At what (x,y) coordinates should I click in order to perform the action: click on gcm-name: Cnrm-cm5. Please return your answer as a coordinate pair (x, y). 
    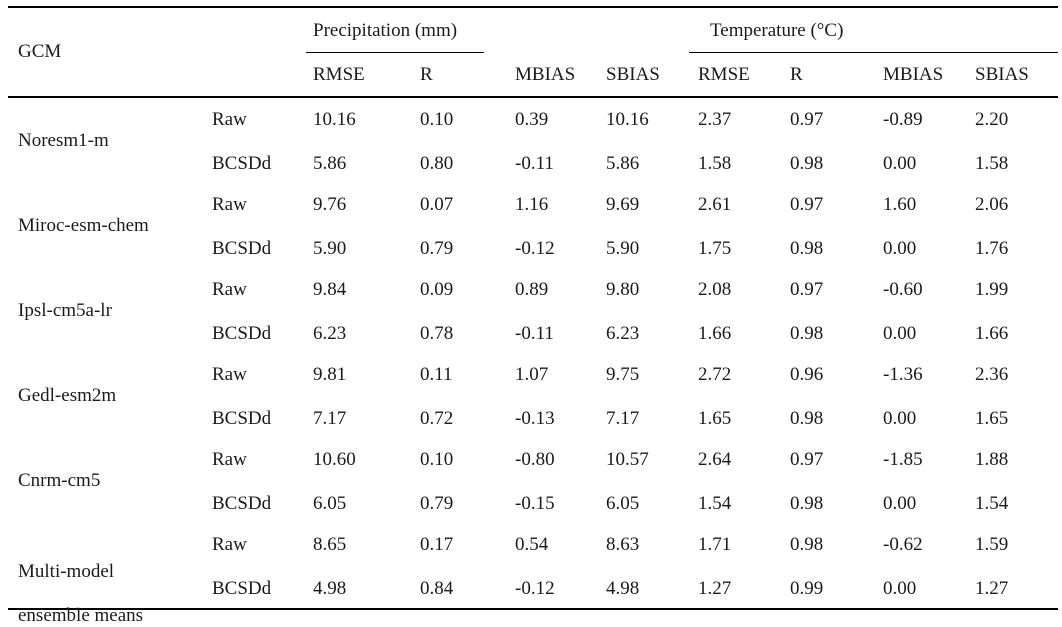
    Looking at the image, I should click on (59, 480).